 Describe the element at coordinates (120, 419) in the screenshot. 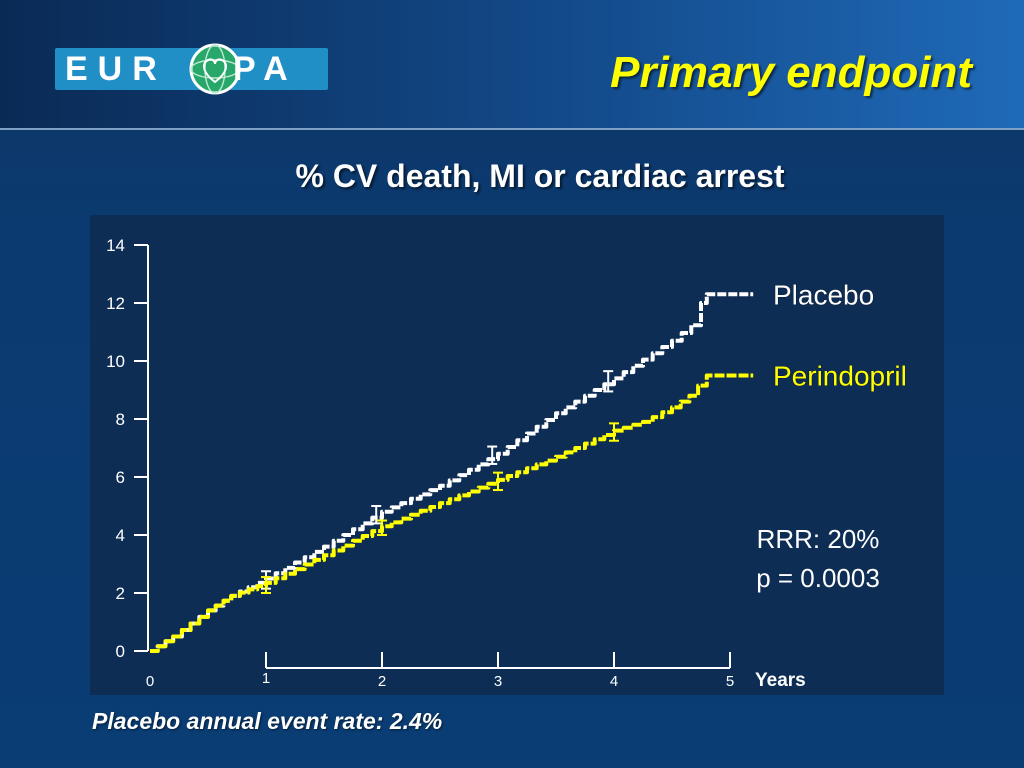

I see `y-tick-label: 8` at that location.